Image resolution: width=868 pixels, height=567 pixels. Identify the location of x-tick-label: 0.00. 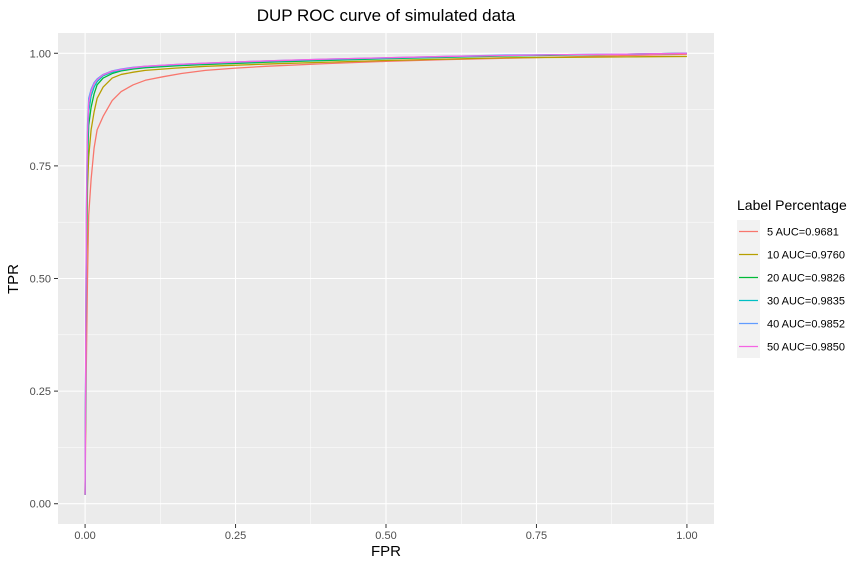
(84, 536).